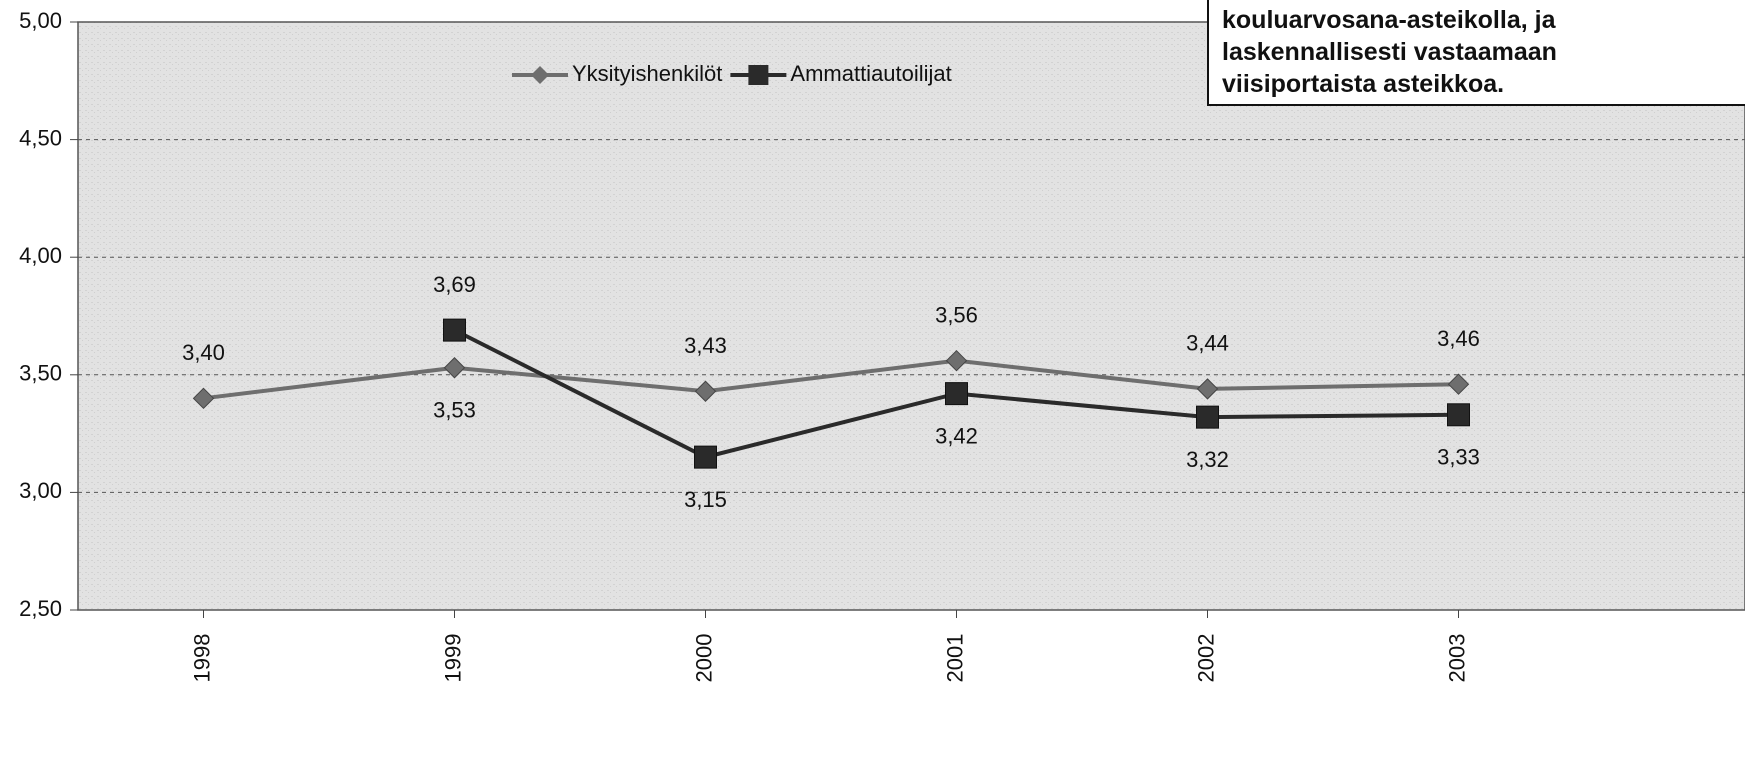 The image size is (1745, 764). What do you see at coordinates (1389, 52) in the screenshot?
I see `annotation-text: laskennallisesti vastaamaan` at bounding box center [1389, 52].